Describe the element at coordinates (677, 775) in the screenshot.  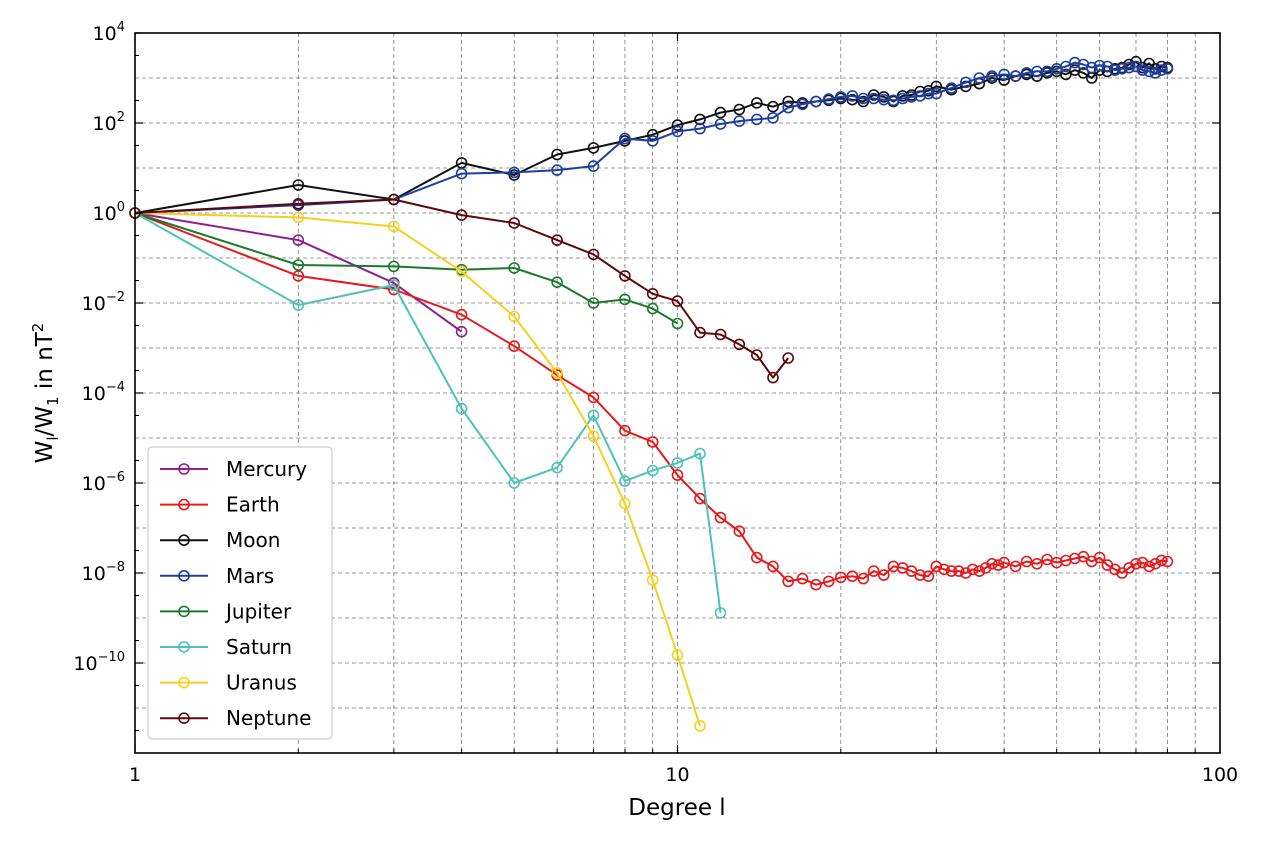
I see `x-tick-label: 10` at that location.